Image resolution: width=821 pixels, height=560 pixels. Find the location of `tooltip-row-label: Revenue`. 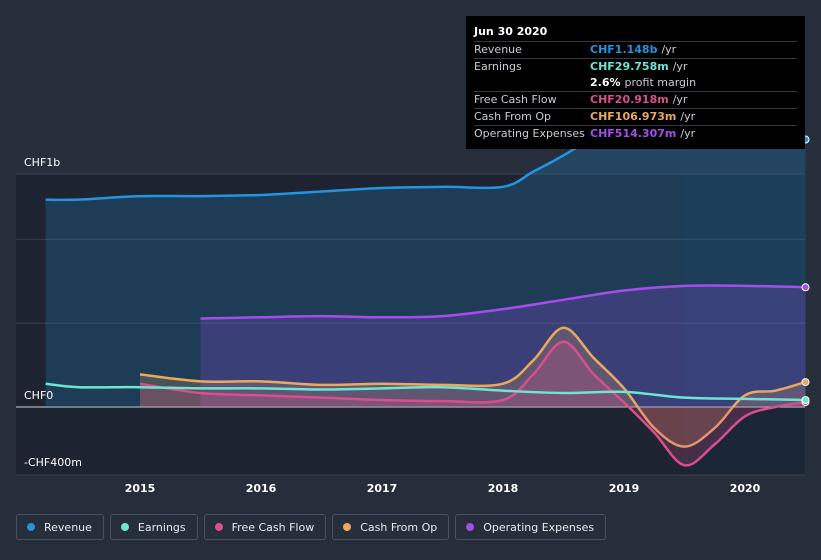

tooltip-row-label: Revenue is located at coordinates (498, 49).